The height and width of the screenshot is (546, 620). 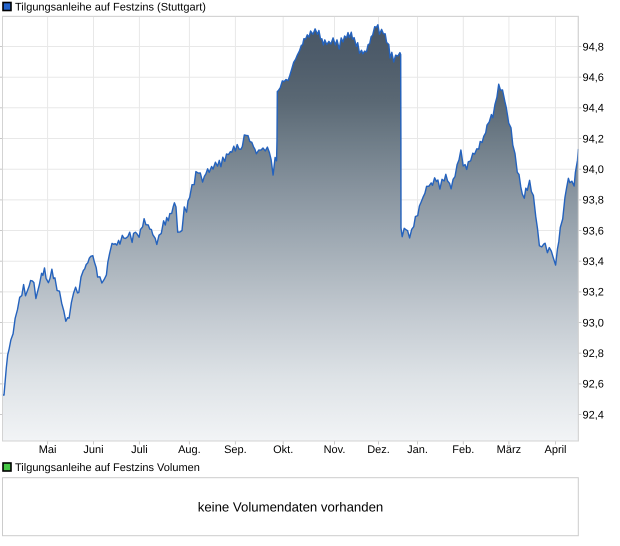 What do you see at coordinates (593, 201) in the screenshot?
I see `svg-text: 93,8` at bounding box center [593, 201].